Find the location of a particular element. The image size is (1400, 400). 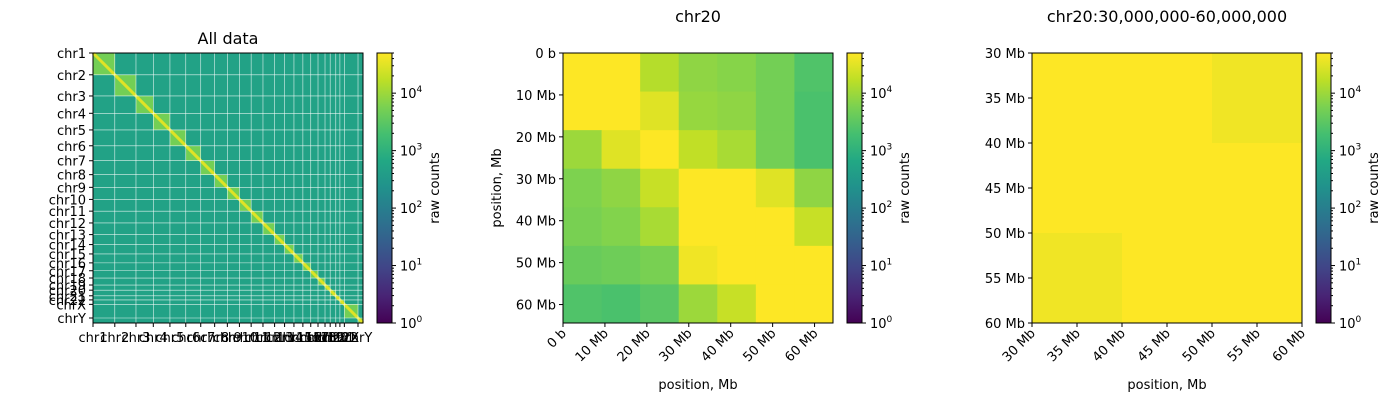

x-tick-label: chr15 is located at coordinates (293, 338).